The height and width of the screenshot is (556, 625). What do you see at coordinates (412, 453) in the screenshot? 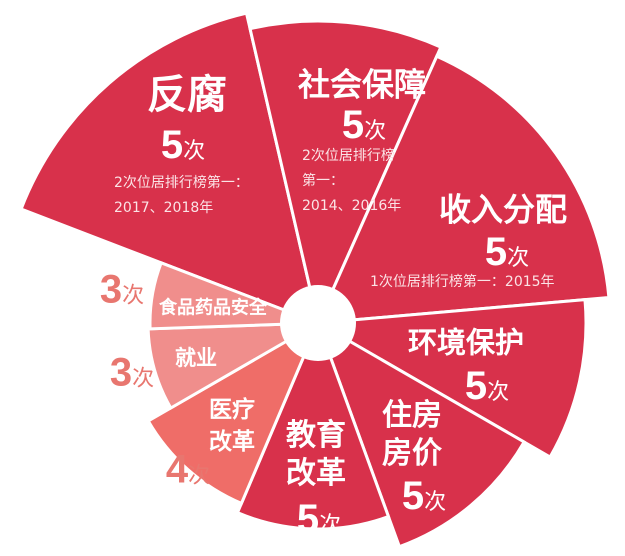
I see `label-line: 房价` at bounding box center [412, 453].